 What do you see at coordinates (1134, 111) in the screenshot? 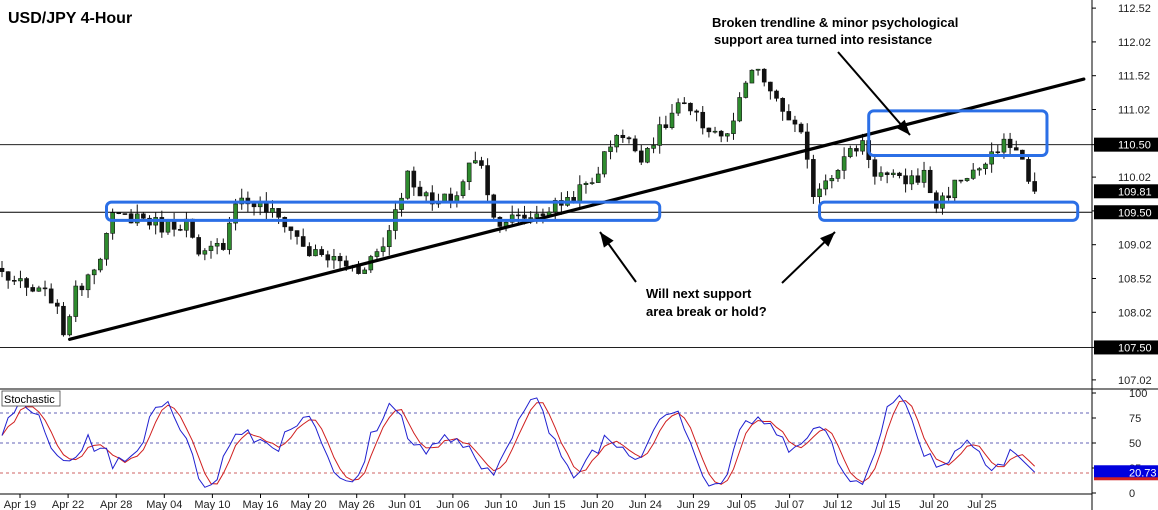
I see `price-tick-label: 111.02` at bounding box center [1134, 111].